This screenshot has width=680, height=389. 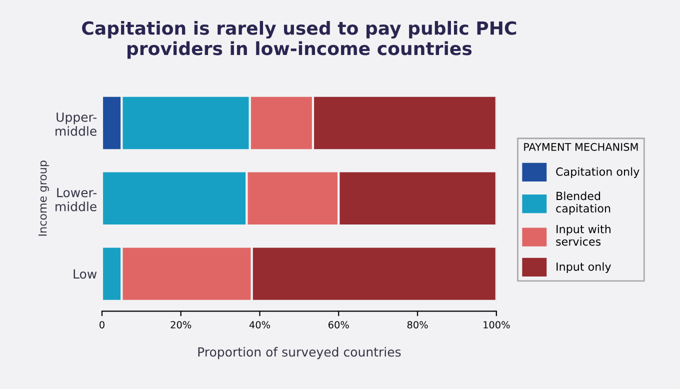 I want to click on legend-label: Blended capitation, so click(x=583, y=203).